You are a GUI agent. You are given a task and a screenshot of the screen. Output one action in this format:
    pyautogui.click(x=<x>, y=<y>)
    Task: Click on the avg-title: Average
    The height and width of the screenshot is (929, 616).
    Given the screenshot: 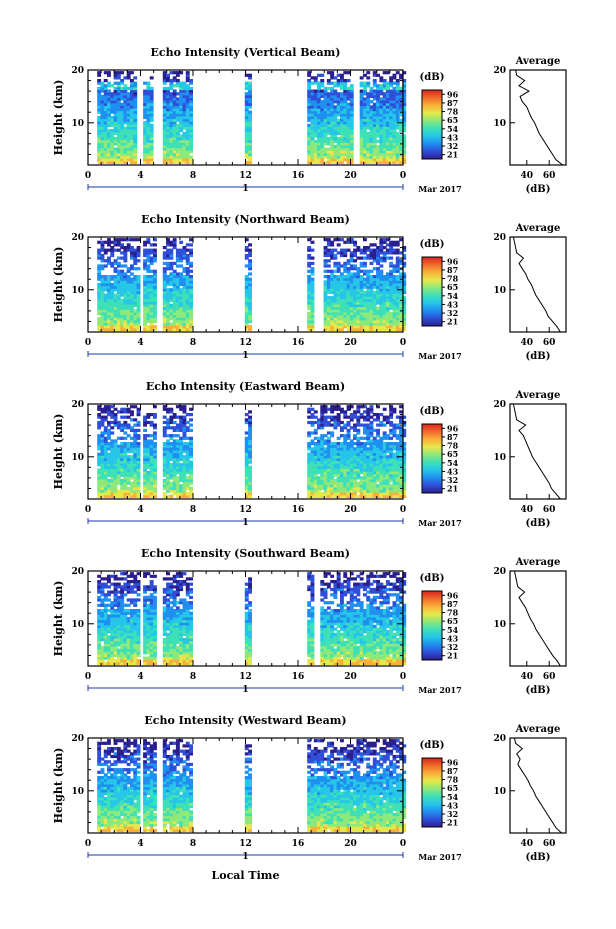 What is the action you would take?
    pyautogui.click(x=538, y=61)
    